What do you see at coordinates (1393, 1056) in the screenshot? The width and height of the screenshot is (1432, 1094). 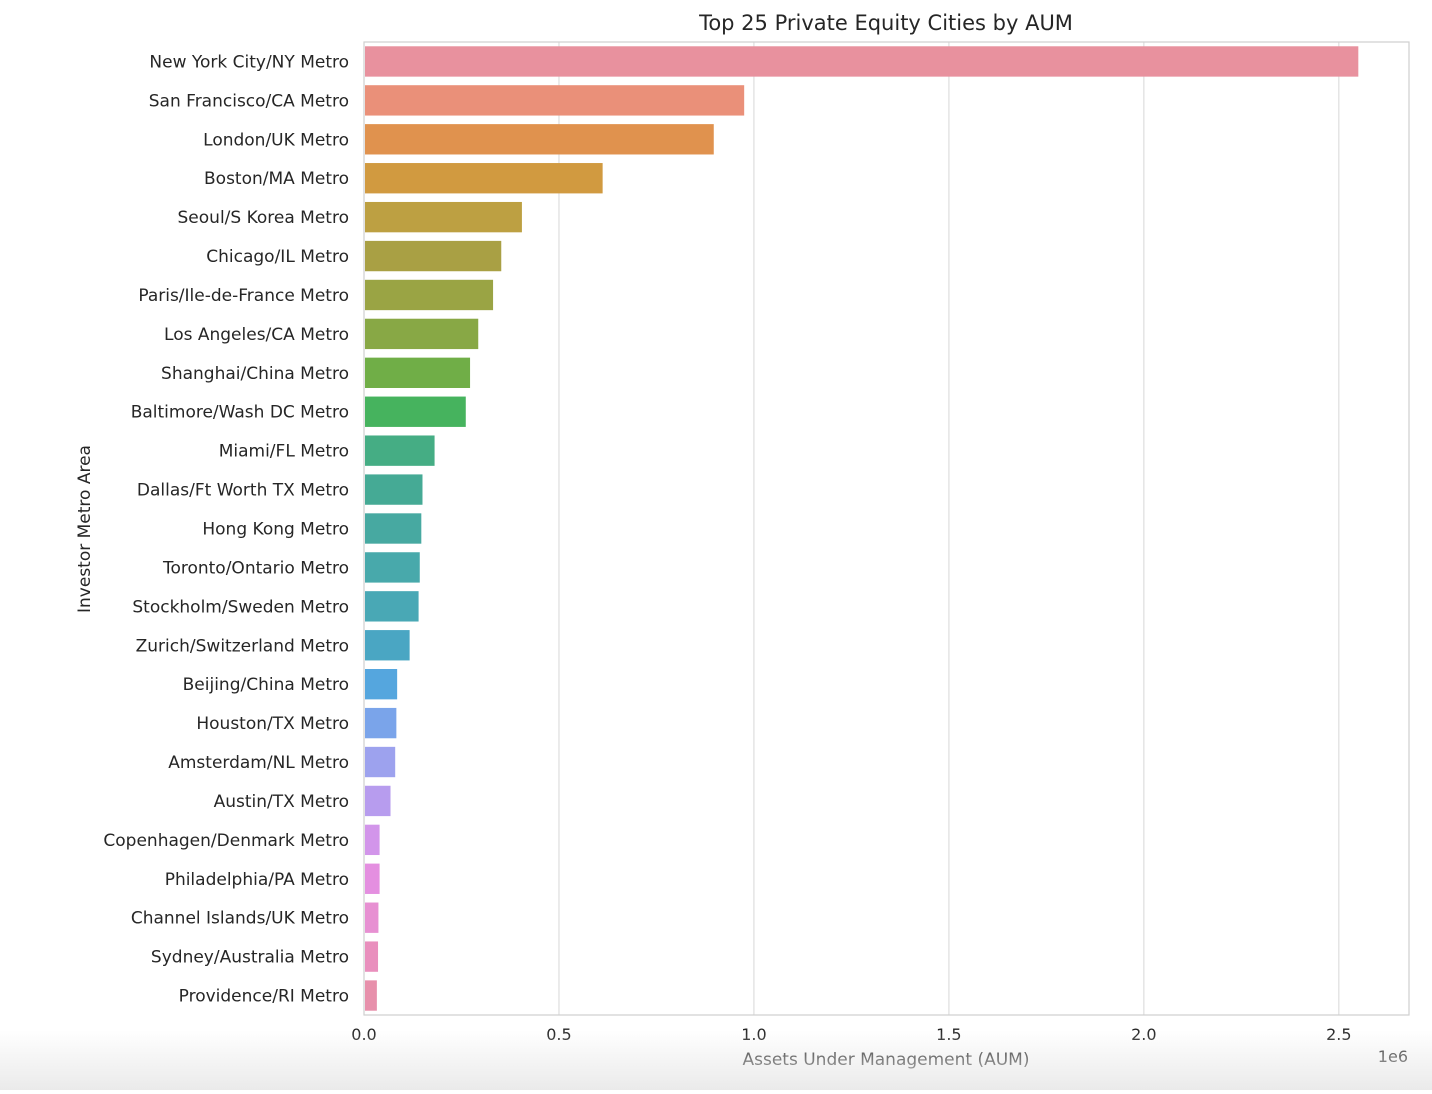 I see `x-axis-offset-label: 1e6` at bounding box center [1393, 1056].